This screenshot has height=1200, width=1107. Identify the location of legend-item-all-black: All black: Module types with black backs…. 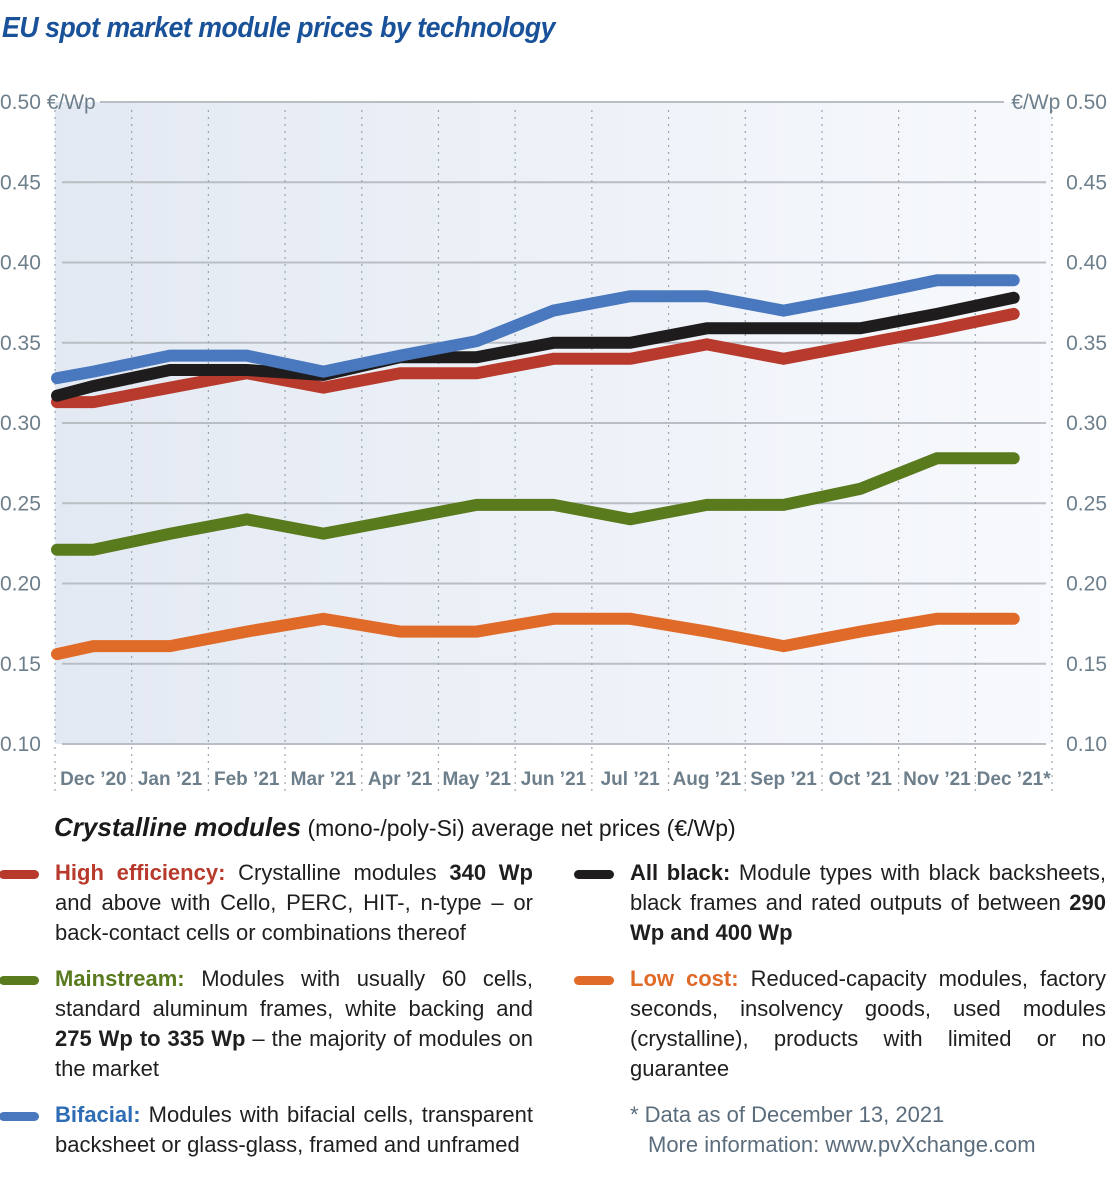
(840, 903).